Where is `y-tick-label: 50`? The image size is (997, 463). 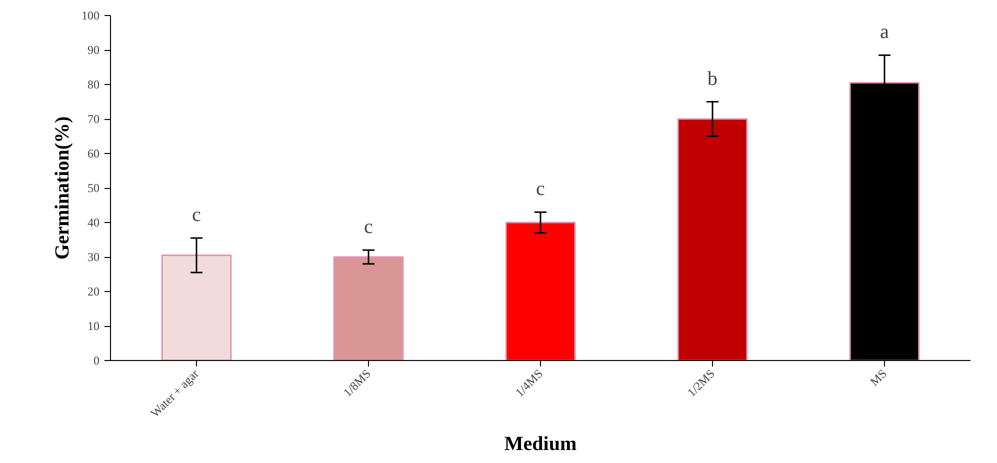
y-tick-label: 50 is located at coordinates (94, 188).